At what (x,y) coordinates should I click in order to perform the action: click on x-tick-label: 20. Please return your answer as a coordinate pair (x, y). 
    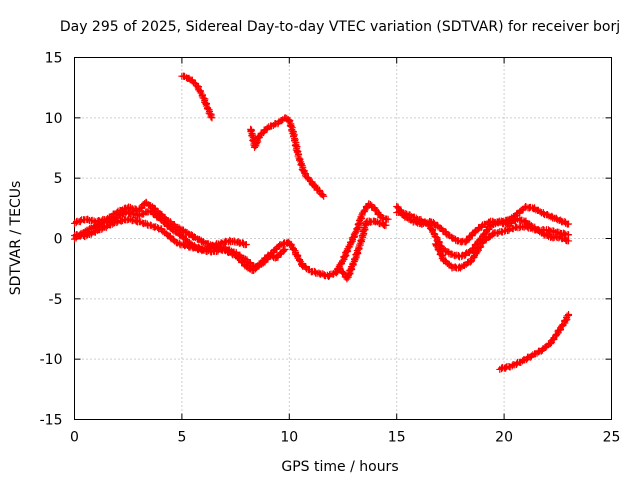
    Looking at the image, I should click on (504, 438).